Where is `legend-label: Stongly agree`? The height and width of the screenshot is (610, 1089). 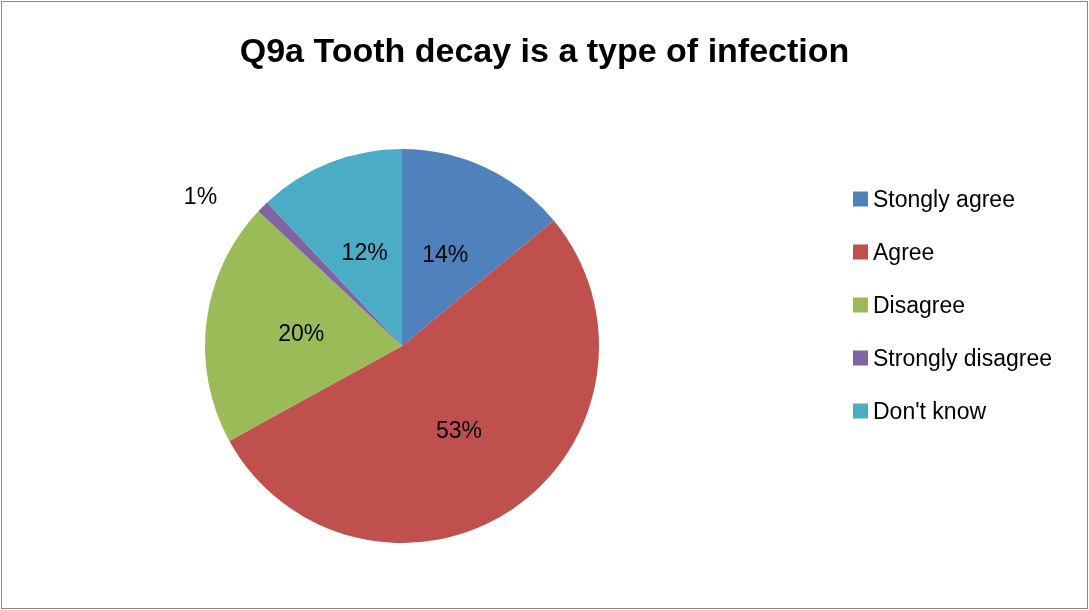
legend-label: Stongly agree is located at coordinates (944, 199).